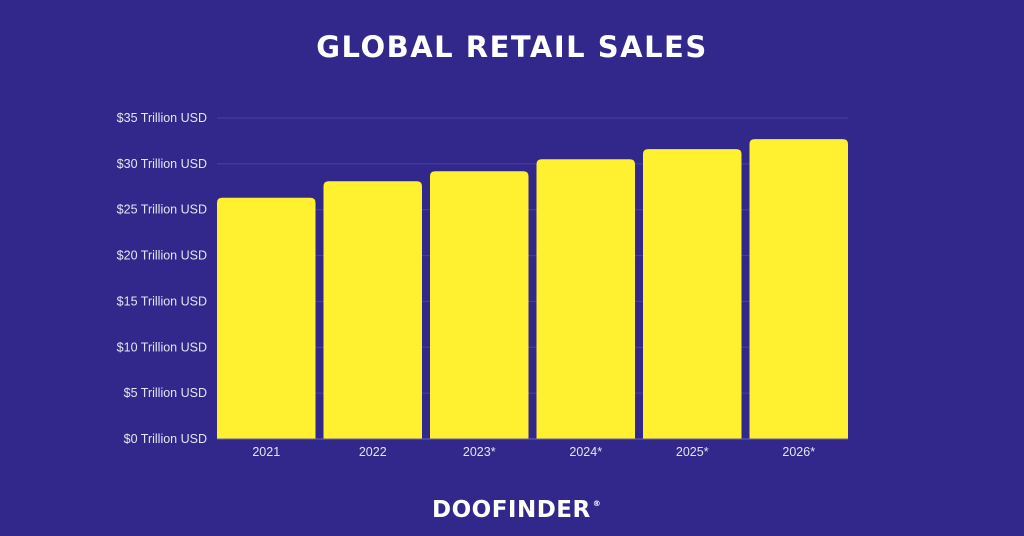  I want to click on x-tick-label: 2024*, so click(585, 452).